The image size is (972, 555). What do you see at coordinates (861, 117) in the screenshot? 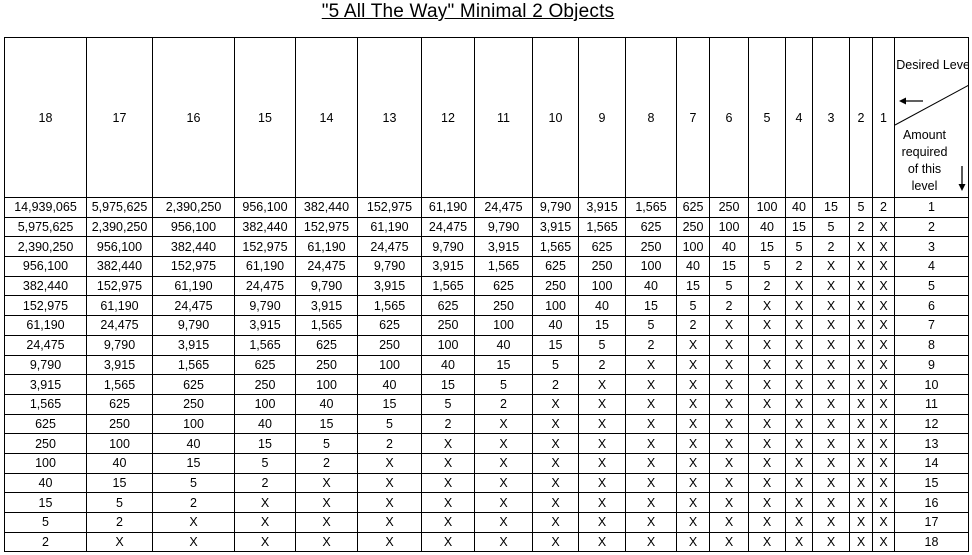
I see `header-level-2: 2` at bounding box center [861, 117].